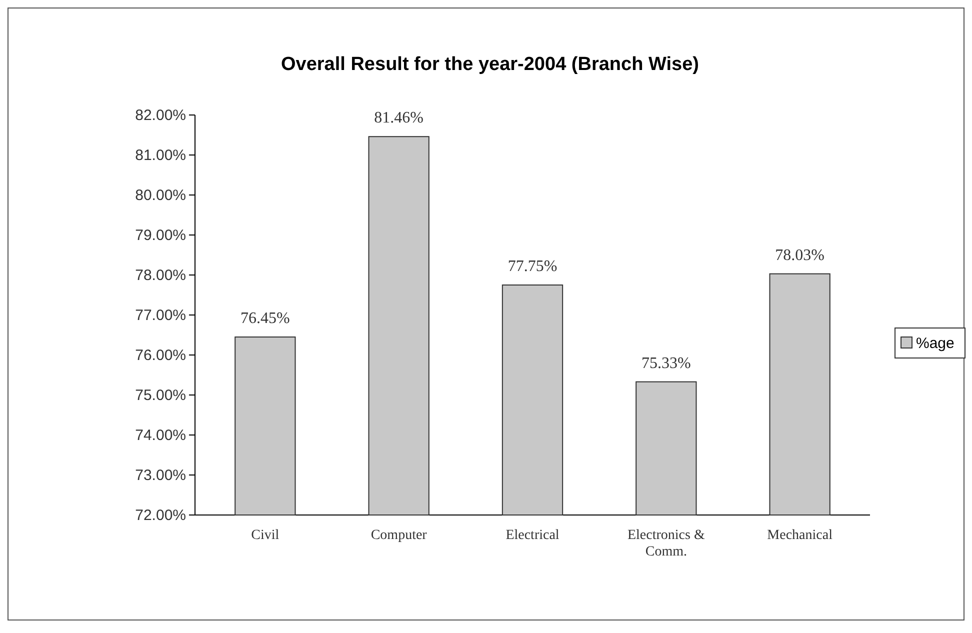 This screenshot has height=633, width=972. What do you see at coordinates (490, 64) in the screenshot?
I see `chart-title: Overall Result for the year-2004 (Branch Wise)` at bounding box center [490, 64].